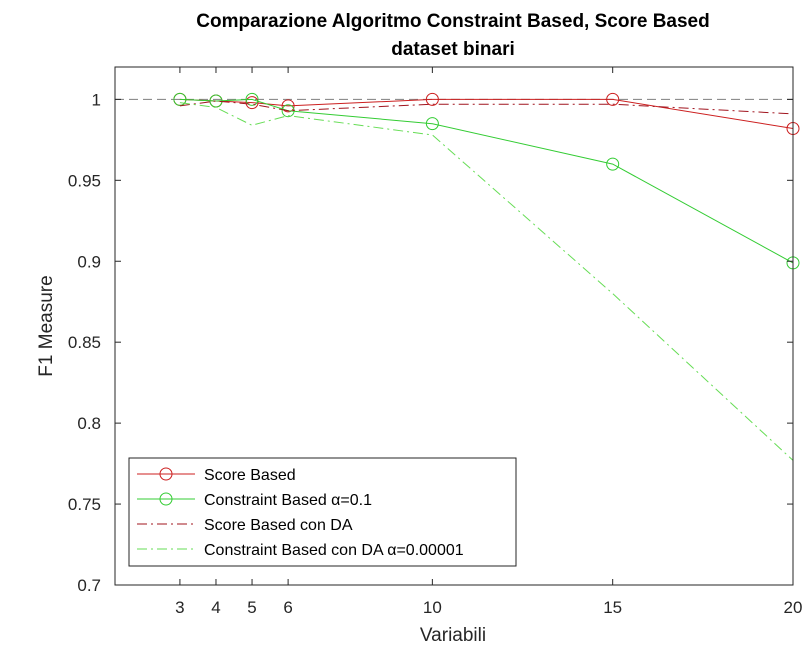 The image size is (804, 656). I want to click on x-tick-label-6: 20, so click(793, 607).